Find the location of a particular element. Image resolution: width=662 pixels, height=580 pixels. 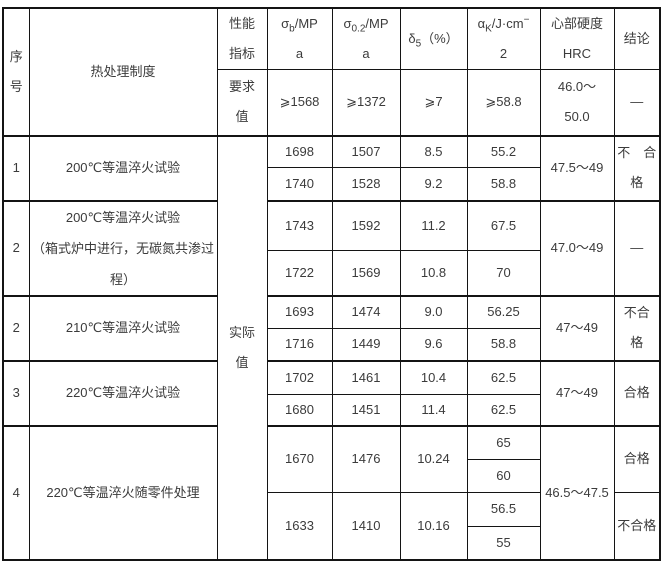

sigma-02-value: 1449 is located at coordinates (366, 344).